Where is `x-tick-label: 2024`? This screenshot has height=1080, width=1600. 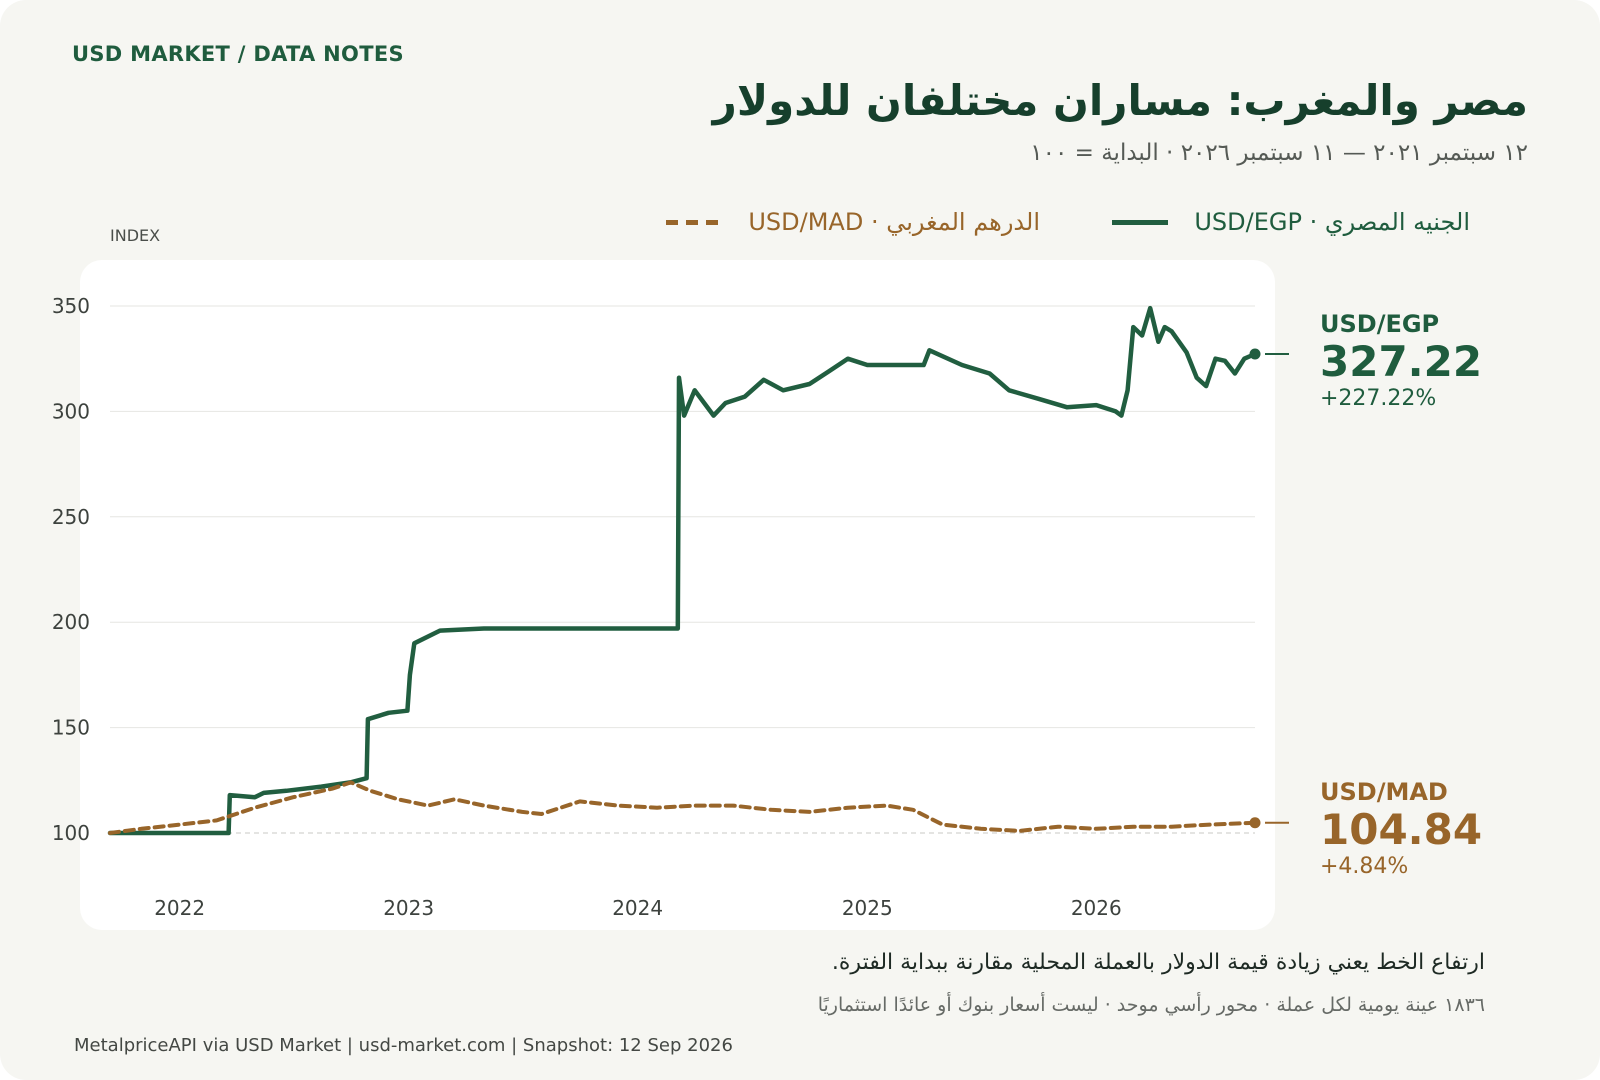
x-tick-label: 2024 is located at coordinates (637, 908).